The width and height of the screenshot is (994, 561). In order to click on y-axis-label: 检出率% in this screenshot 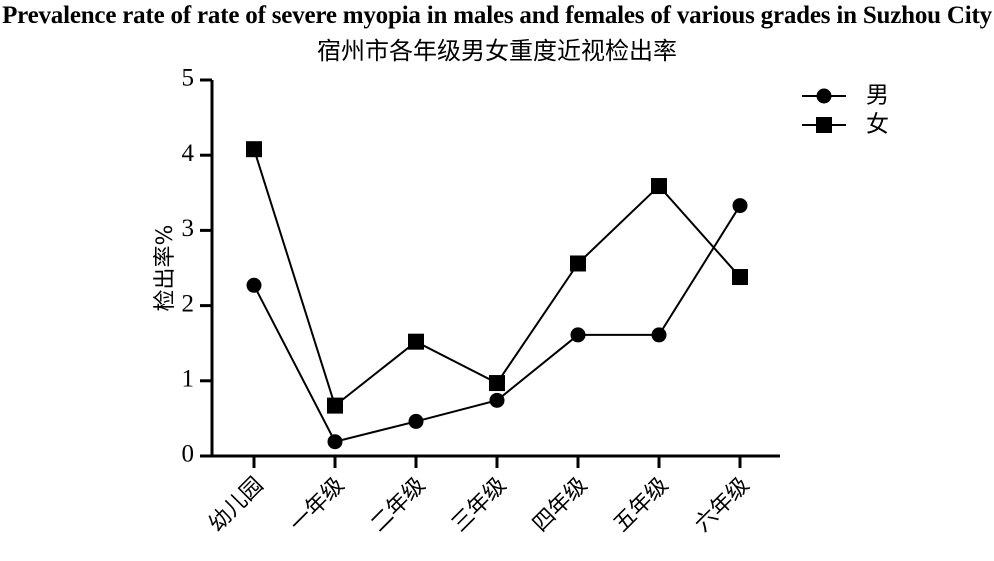, I will do `click(165, 268)`.